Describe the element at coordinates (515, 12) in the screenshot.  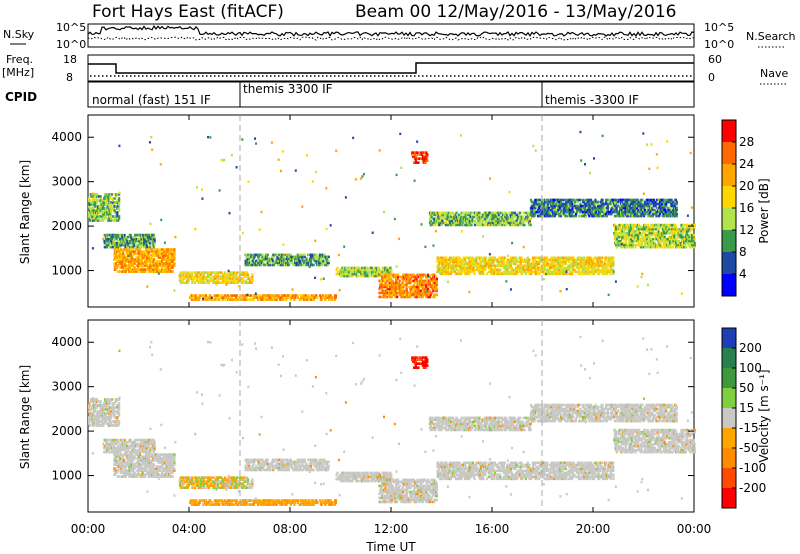
I see `beam-date-title: Beam 00 12/May/2016 - 13/May/2016` at that location.